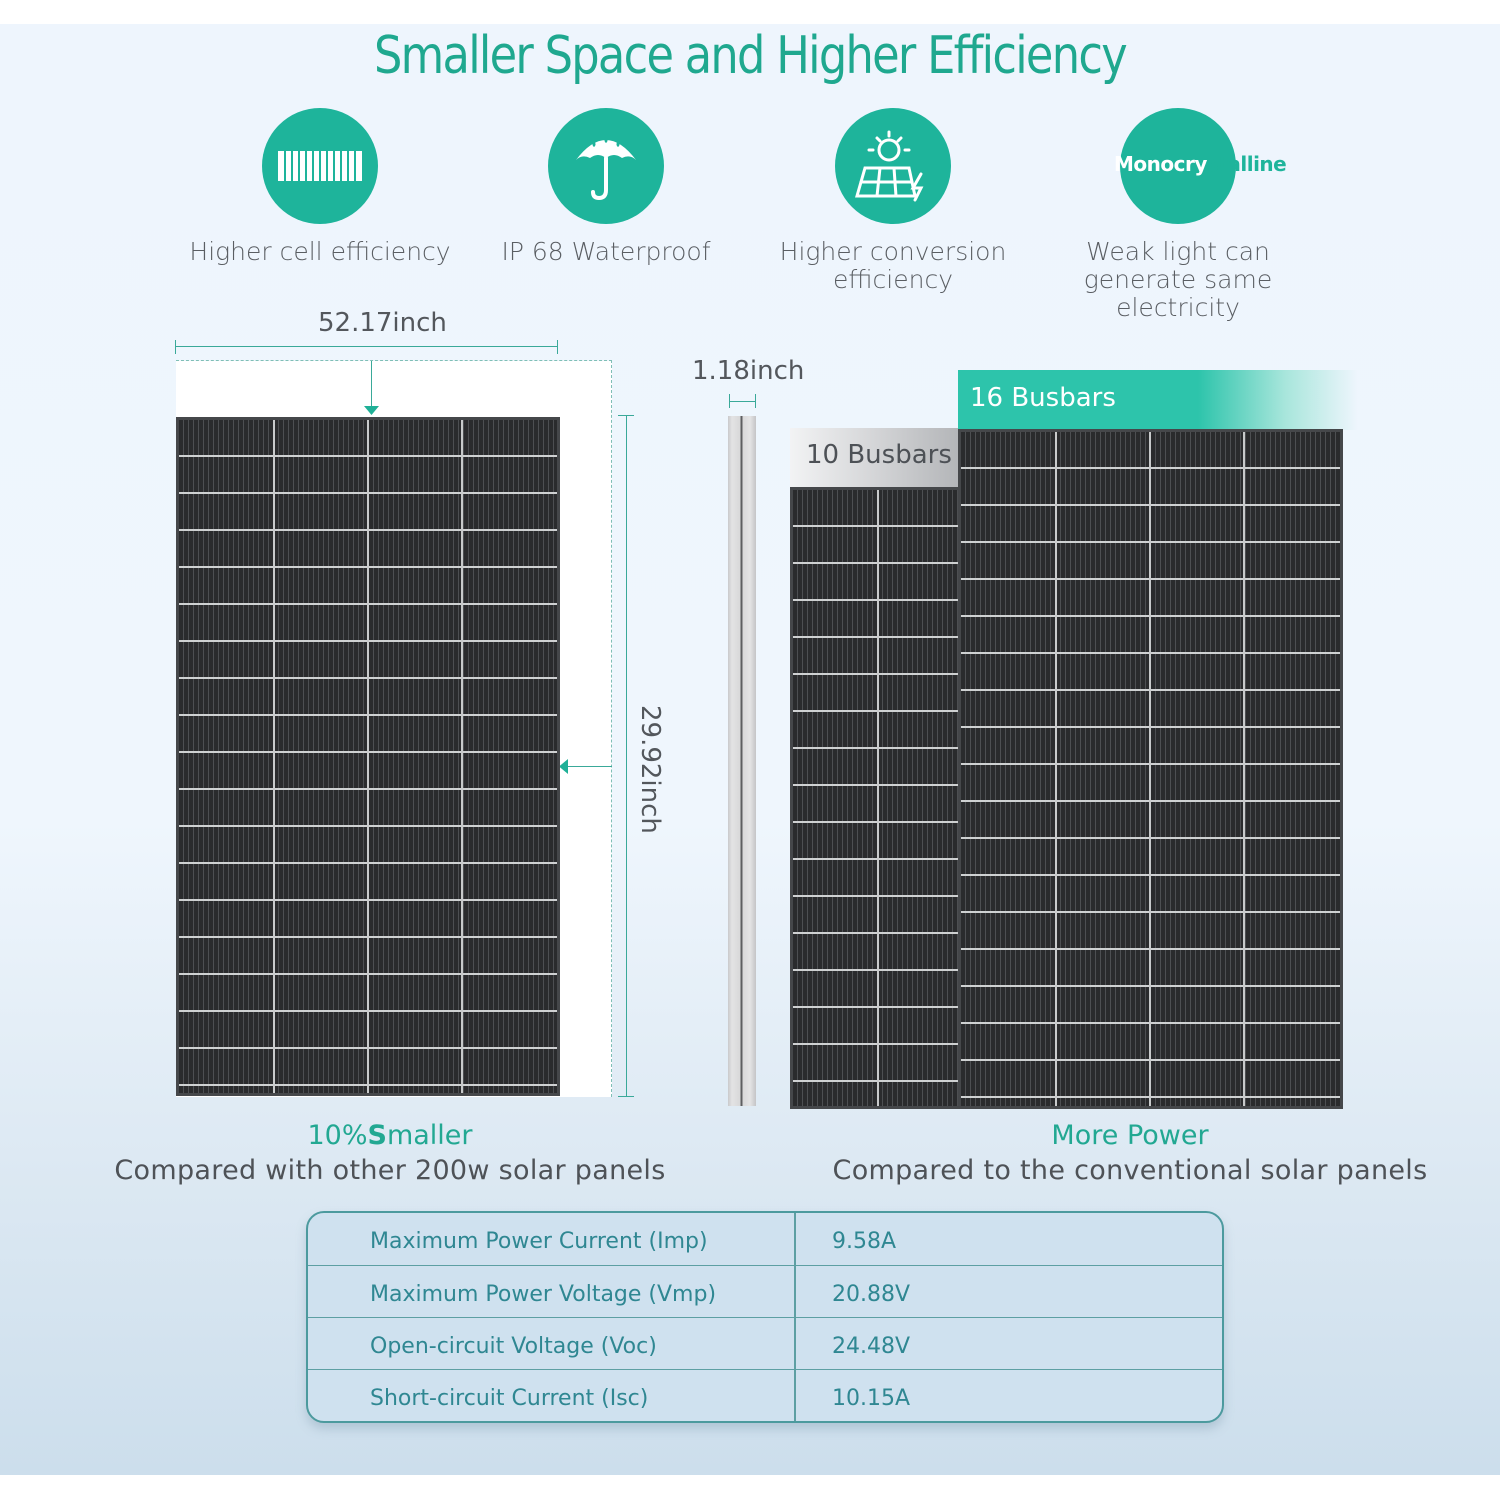 The image size is (1500, 1500). I want to click on feature-label: Higher cell efficiency, so click(320, 251).